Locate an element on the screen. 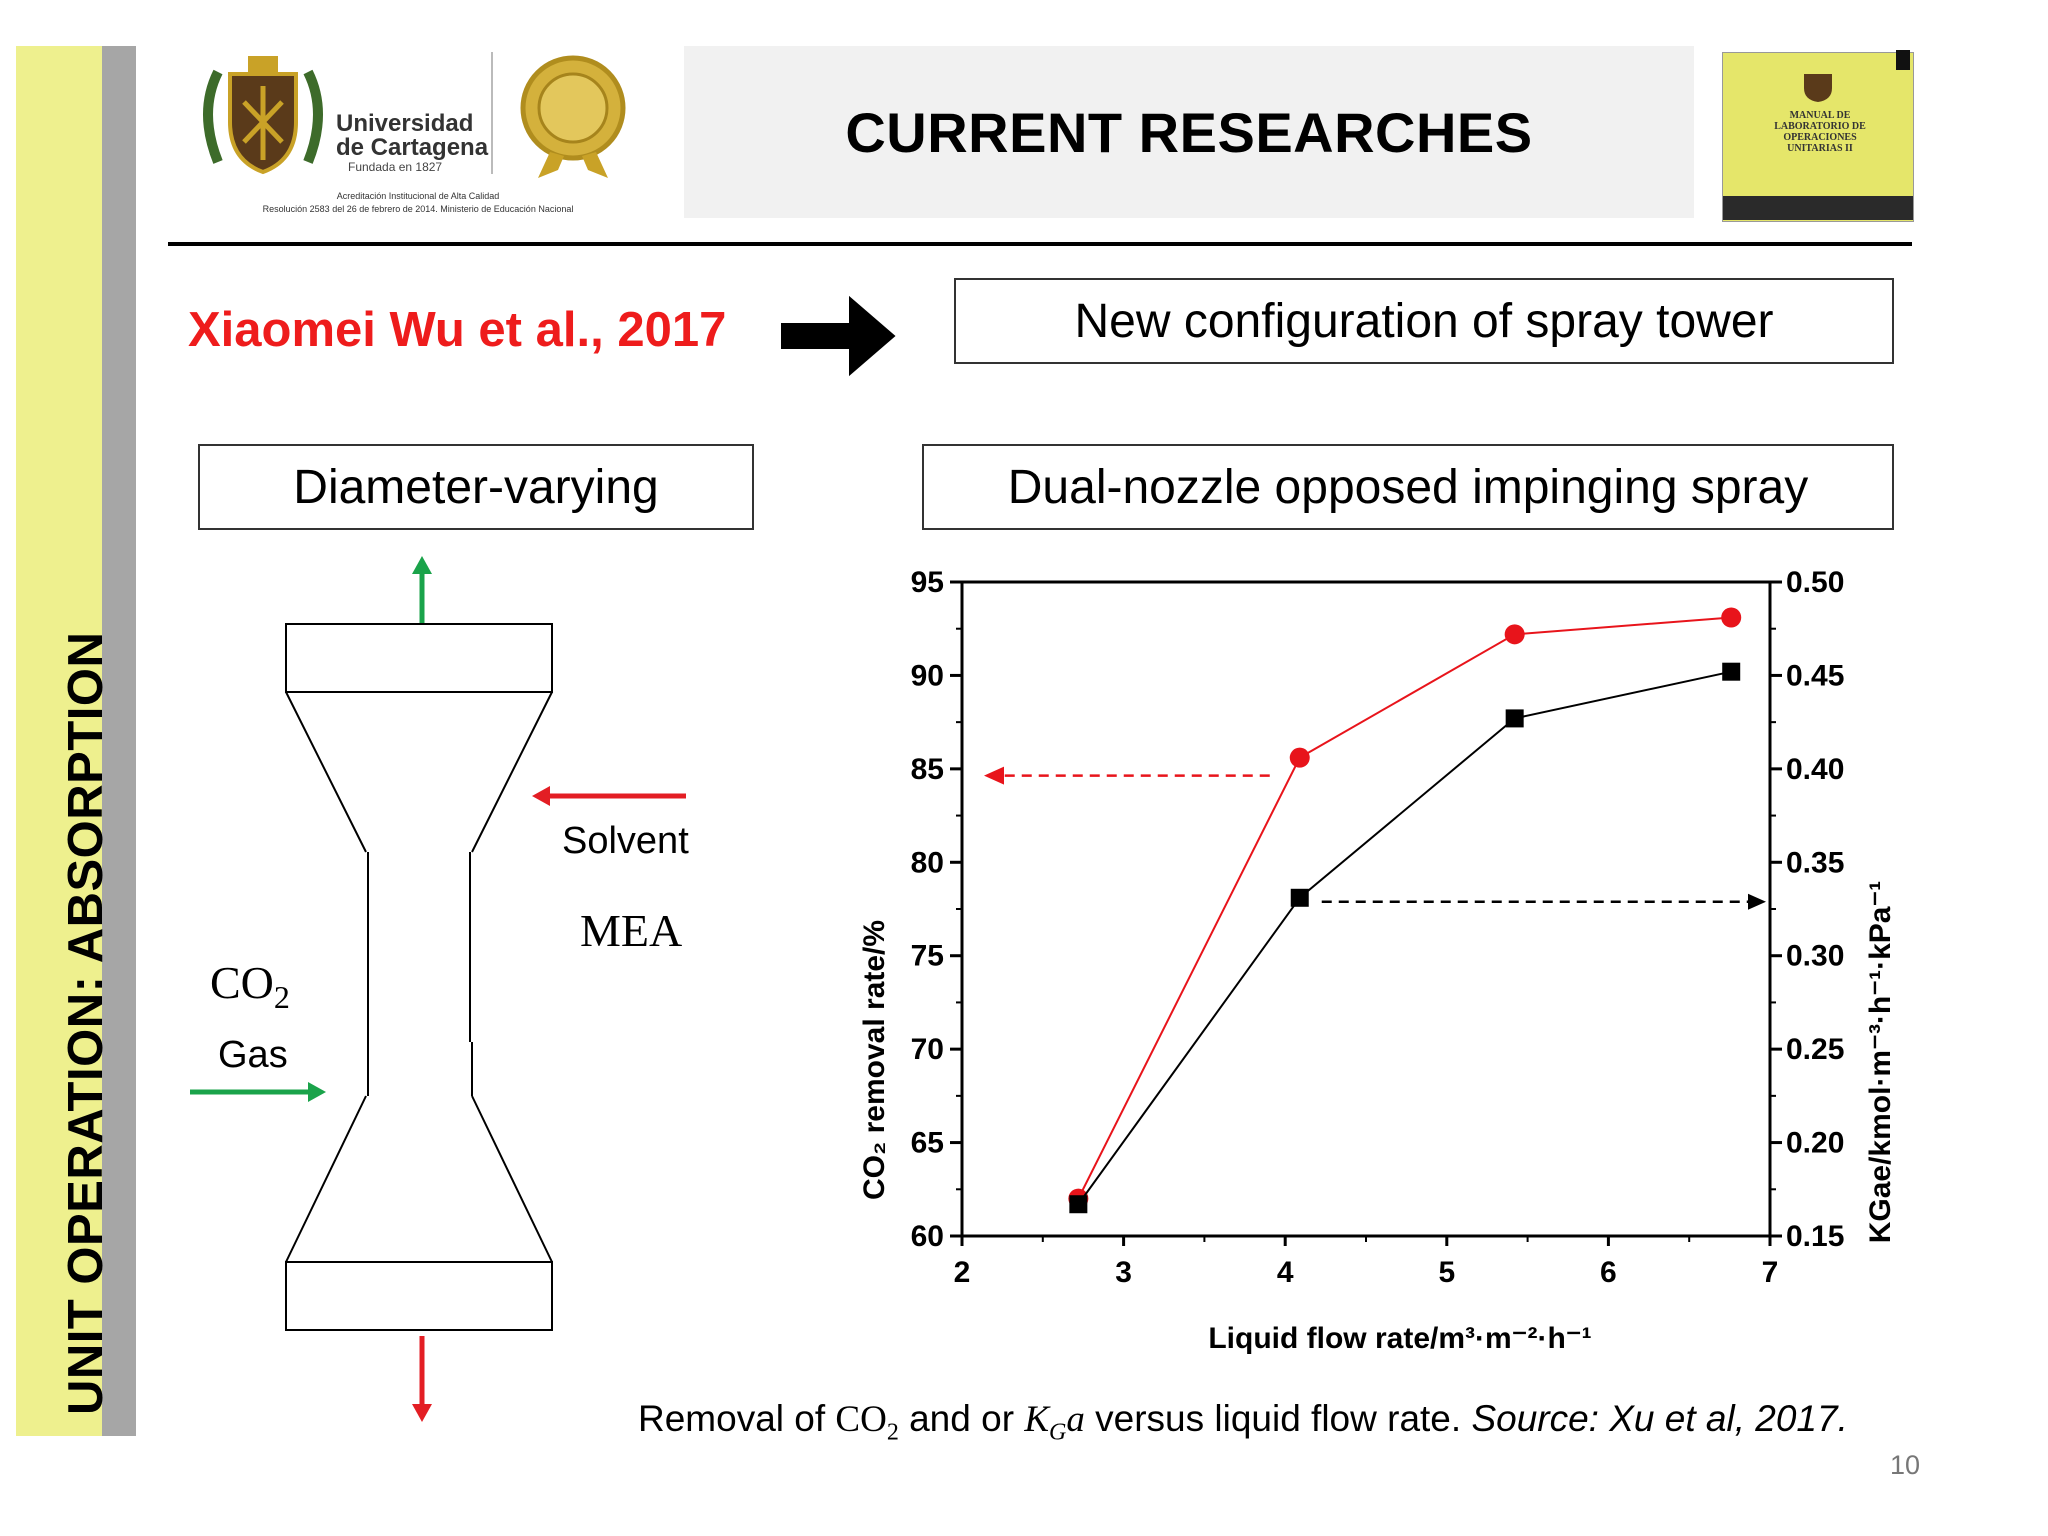 The width and height of the screenshot is (2048, 1536). tower-top-section is located at coordinates (419, 658).